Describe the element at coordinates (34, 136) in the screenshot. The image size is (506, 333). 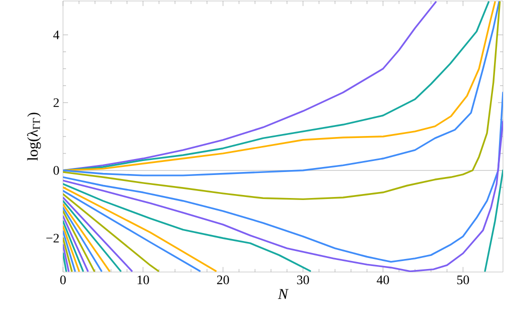
I see `y-axis-title: log(λ$_{ΓΓ}$)` at that location.